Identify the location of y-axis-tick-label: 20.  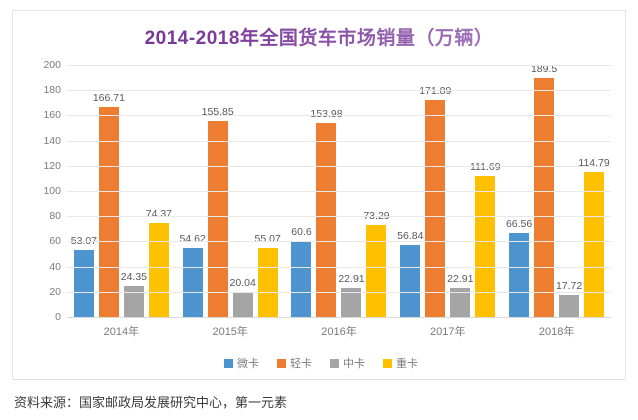
(55, 291).